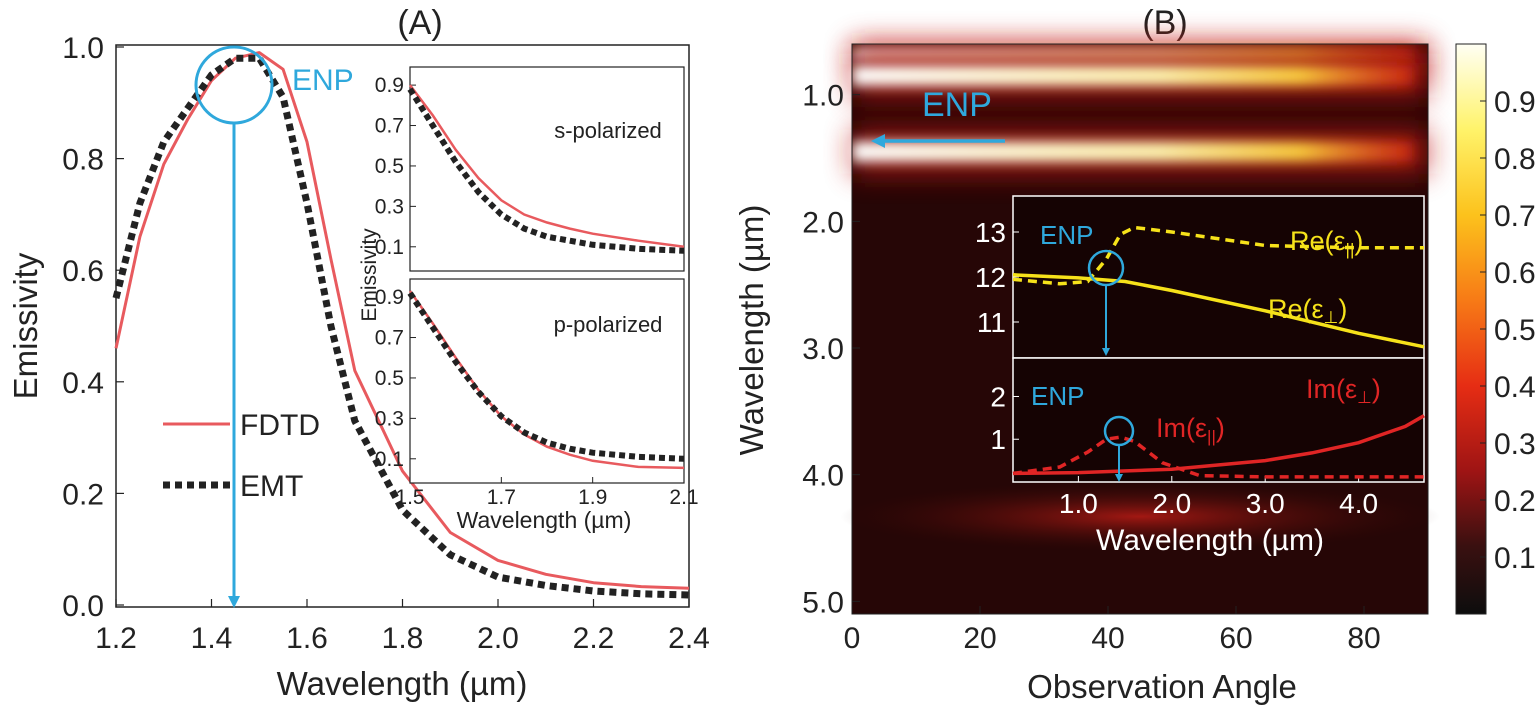 The height and width of the screenshot is (708, 1535). What do you see at coordinates (1514, 444) in the screenshot?
I see `colorbar-tick-label: 0.3` at bounding box center [1514, 444].